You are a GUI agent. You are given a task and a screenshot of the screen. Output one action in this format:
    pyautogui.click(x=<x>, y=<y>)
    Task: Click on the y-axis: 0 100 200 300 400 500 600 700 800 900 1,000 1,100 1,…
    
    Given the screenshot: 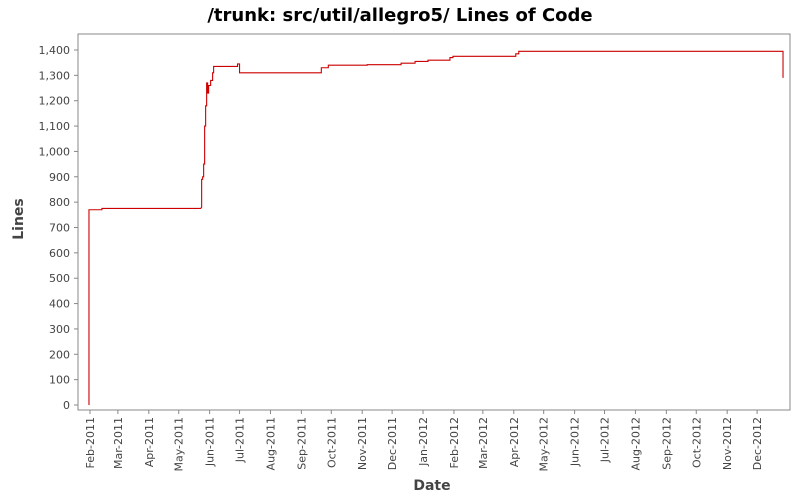 What is the action you would take?
    pyautogui.click(x=58, y=228)
    